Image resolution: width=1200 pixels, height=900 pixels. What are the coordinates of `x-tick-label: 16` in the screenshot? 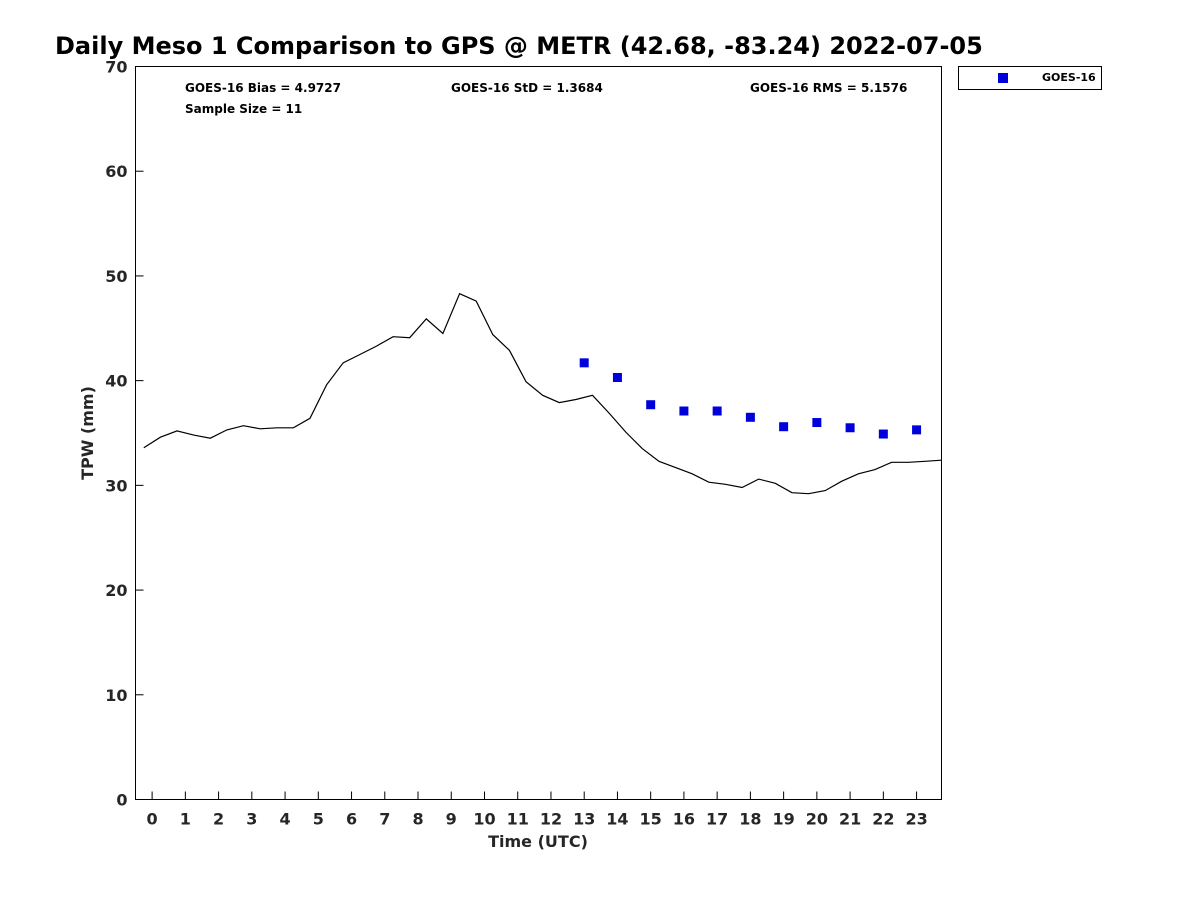 It's located at (684, 819).